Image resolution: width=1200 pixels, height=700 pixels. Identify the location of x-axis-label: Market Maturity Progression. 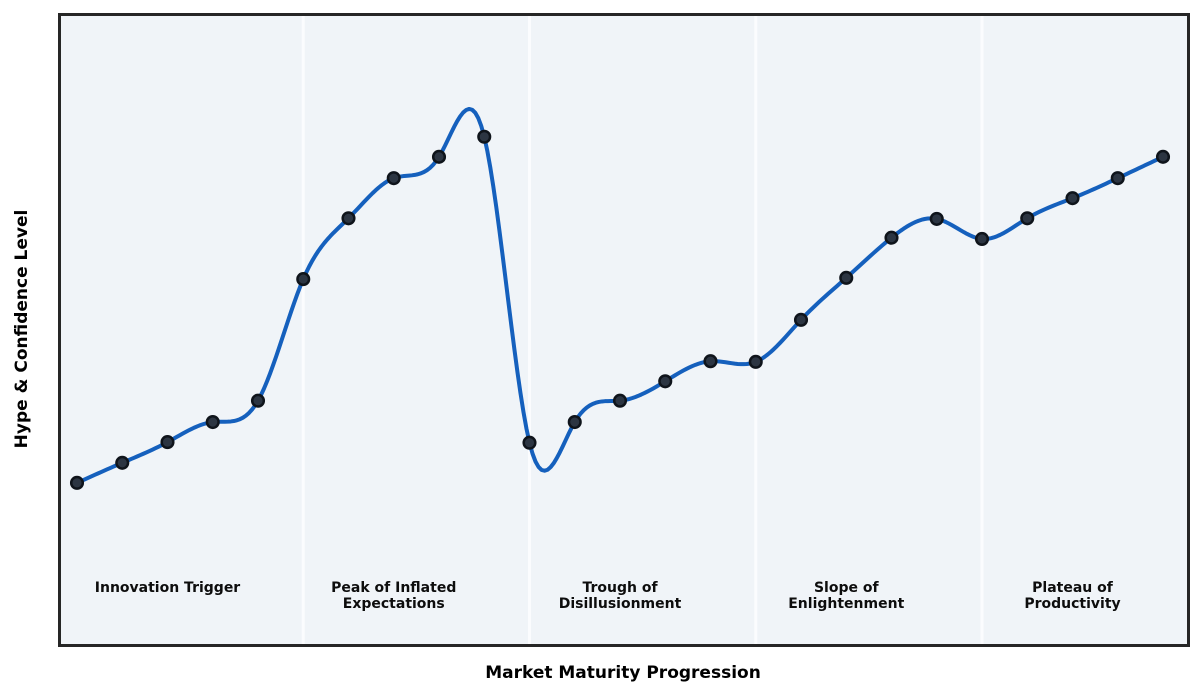
(623, 673).